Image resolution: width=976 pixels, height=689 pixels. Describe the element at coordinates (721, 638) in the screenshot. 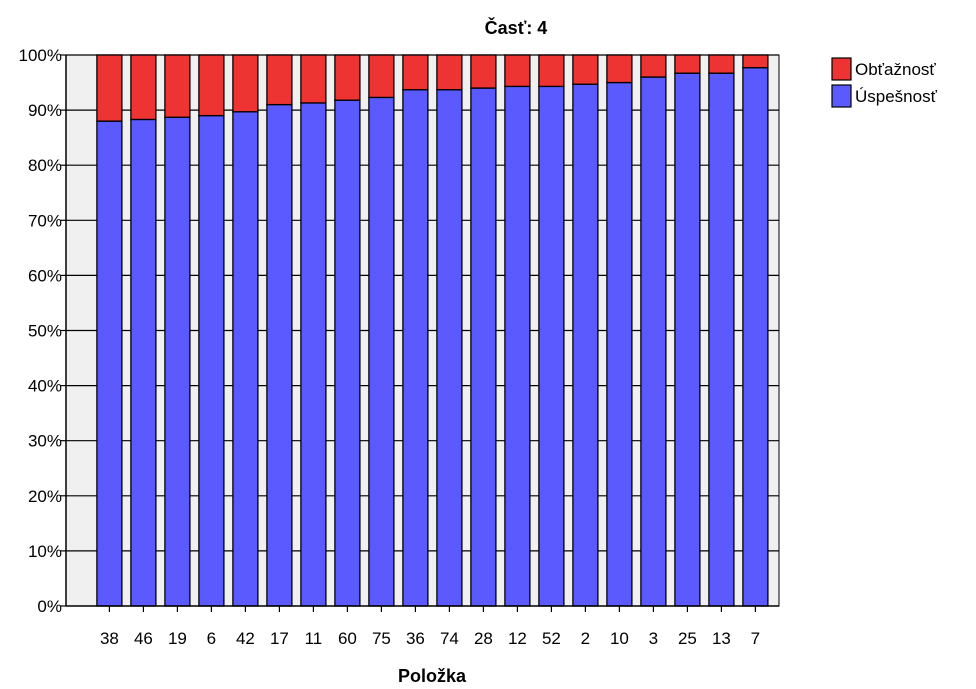

I see `x-tick-label: 13` at that location.